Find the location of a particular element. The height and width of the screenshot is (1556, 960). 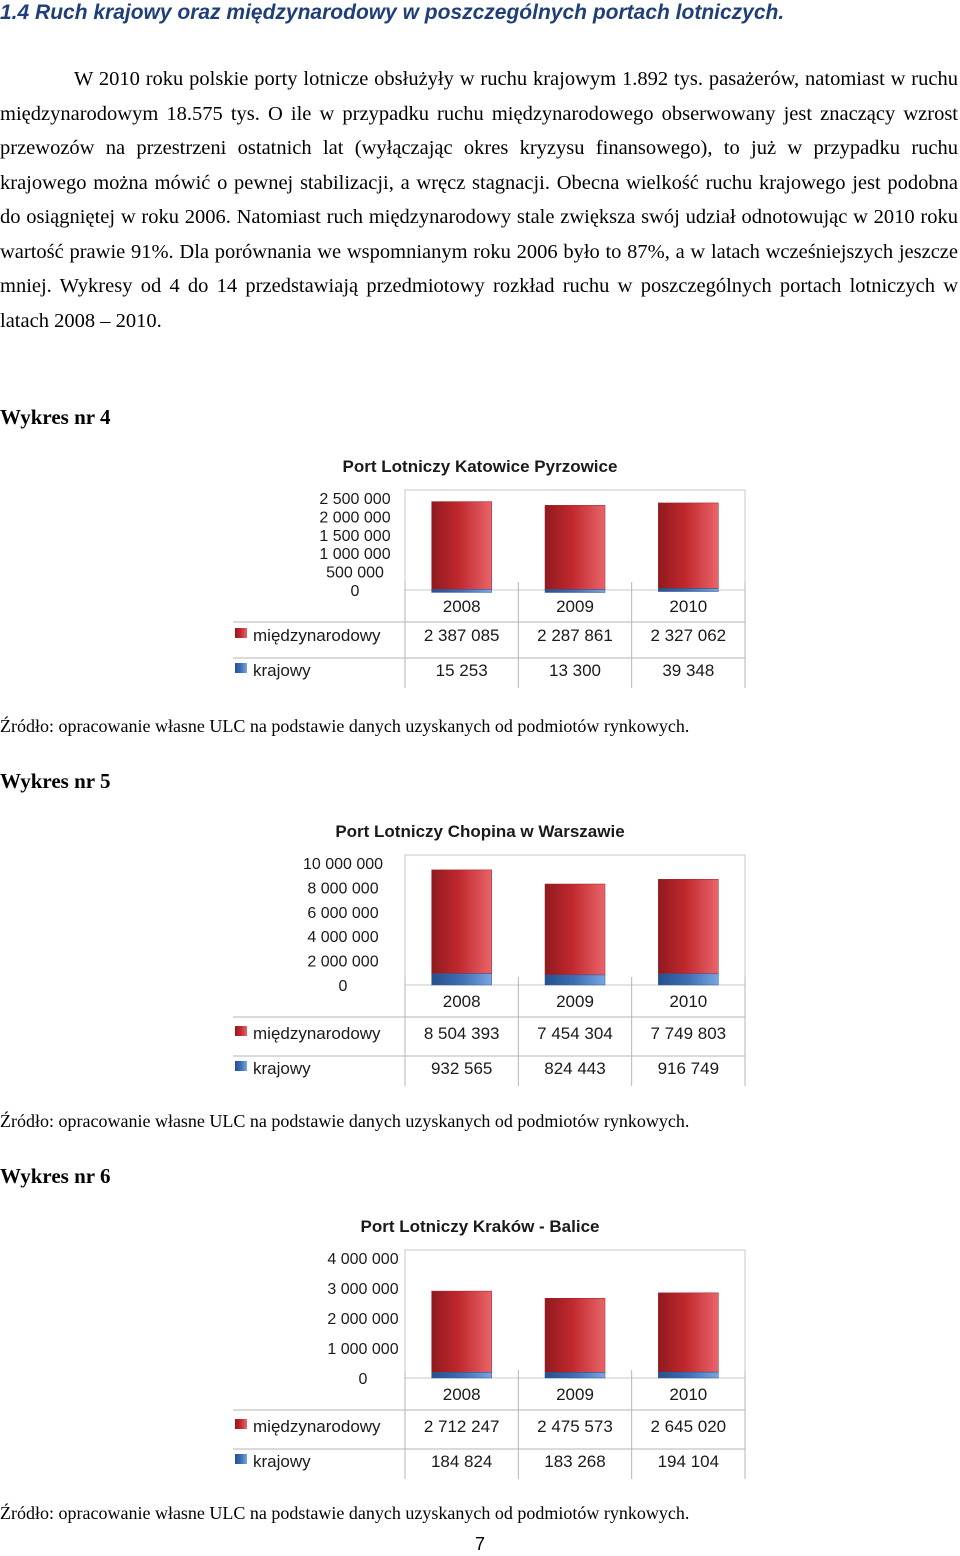

figure-6-label: Wykres nr 6 is located at coordinates (55, 1176).